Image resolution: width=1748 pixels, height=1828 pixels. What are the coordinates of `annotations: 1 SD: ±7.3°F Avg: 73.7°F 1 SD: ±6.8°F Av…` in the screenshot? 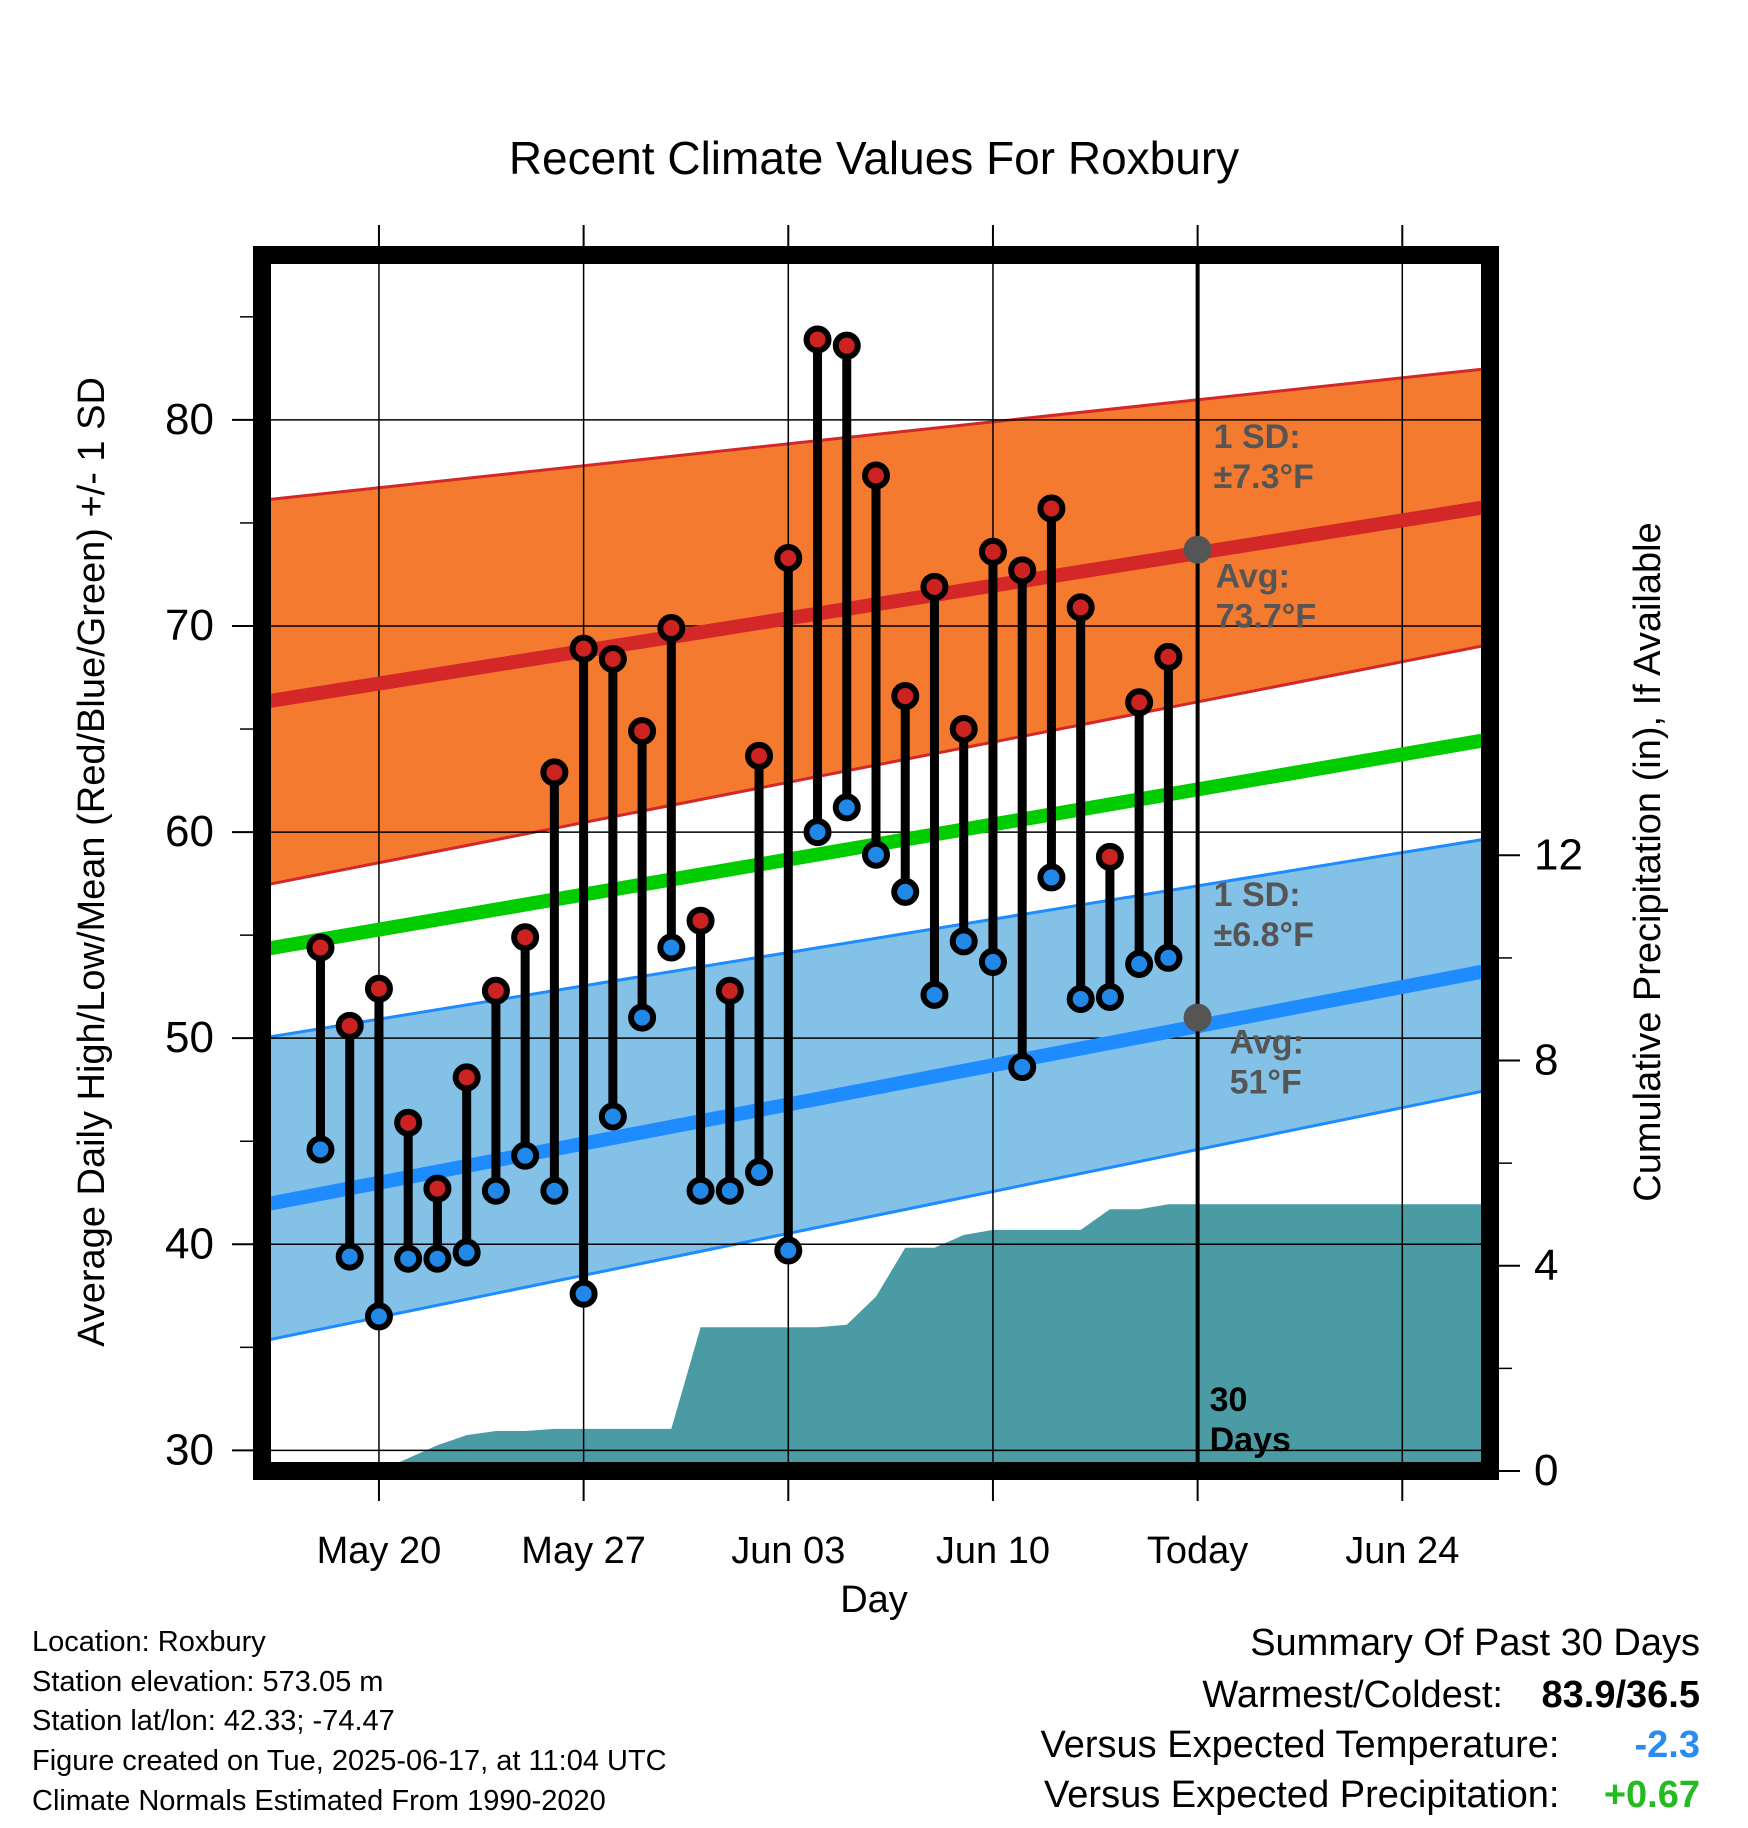 It's located at (1265, 759).